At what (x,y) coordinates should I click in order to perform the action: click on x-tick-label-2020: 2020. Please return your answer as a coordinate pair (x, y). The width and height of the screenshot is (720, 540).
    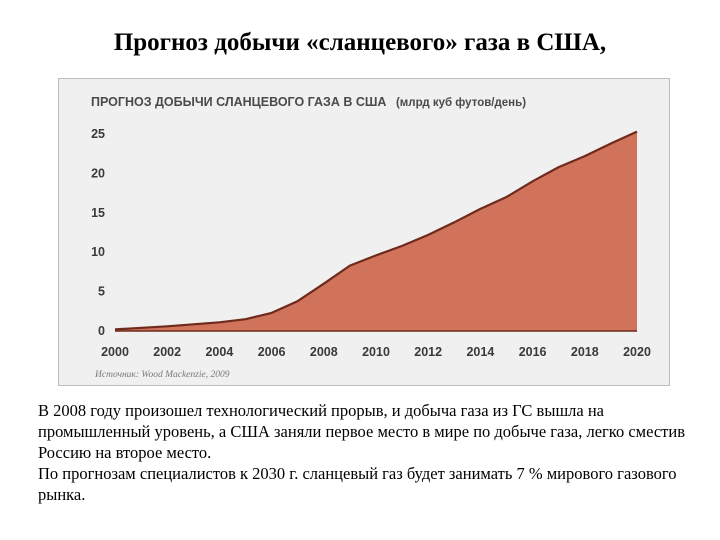
    Looking at the image, I should click on (637, 352).